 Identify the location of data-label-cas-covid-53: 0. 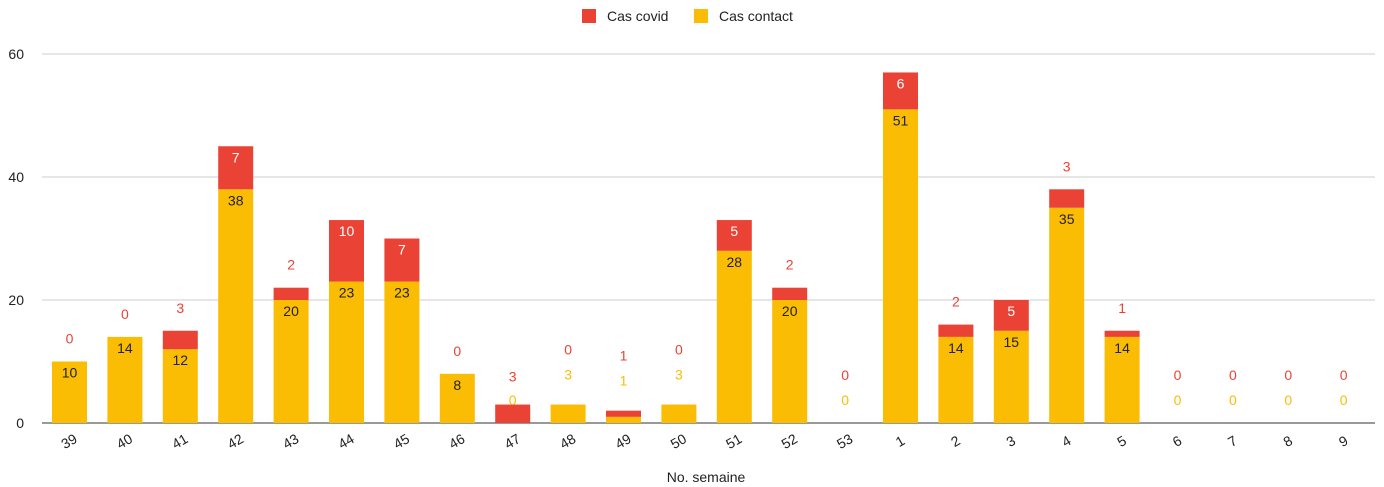
(845, 375).